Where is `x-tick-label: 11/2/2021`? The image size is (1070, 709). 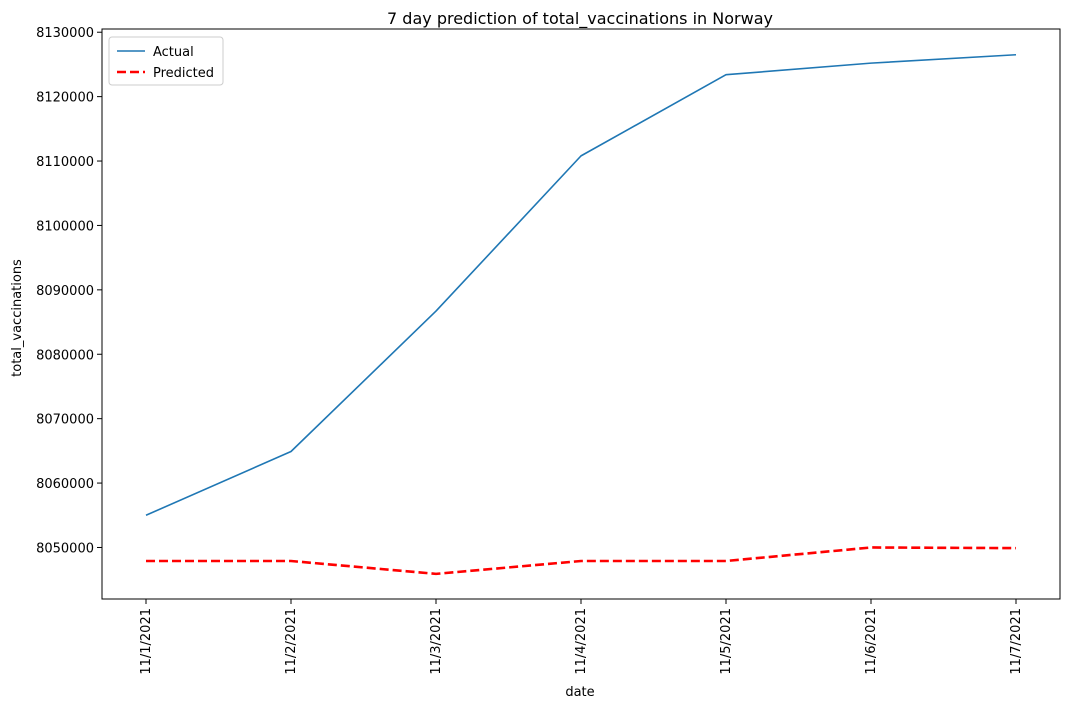
x-tick-label: 11/2/2021 is located at coordinates (291, 641).